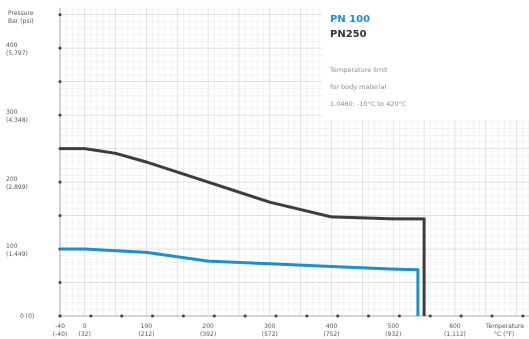 The height and width of the screenshot is (339, 529). I want to click on x-tick-label: 600, so click(455, 326).